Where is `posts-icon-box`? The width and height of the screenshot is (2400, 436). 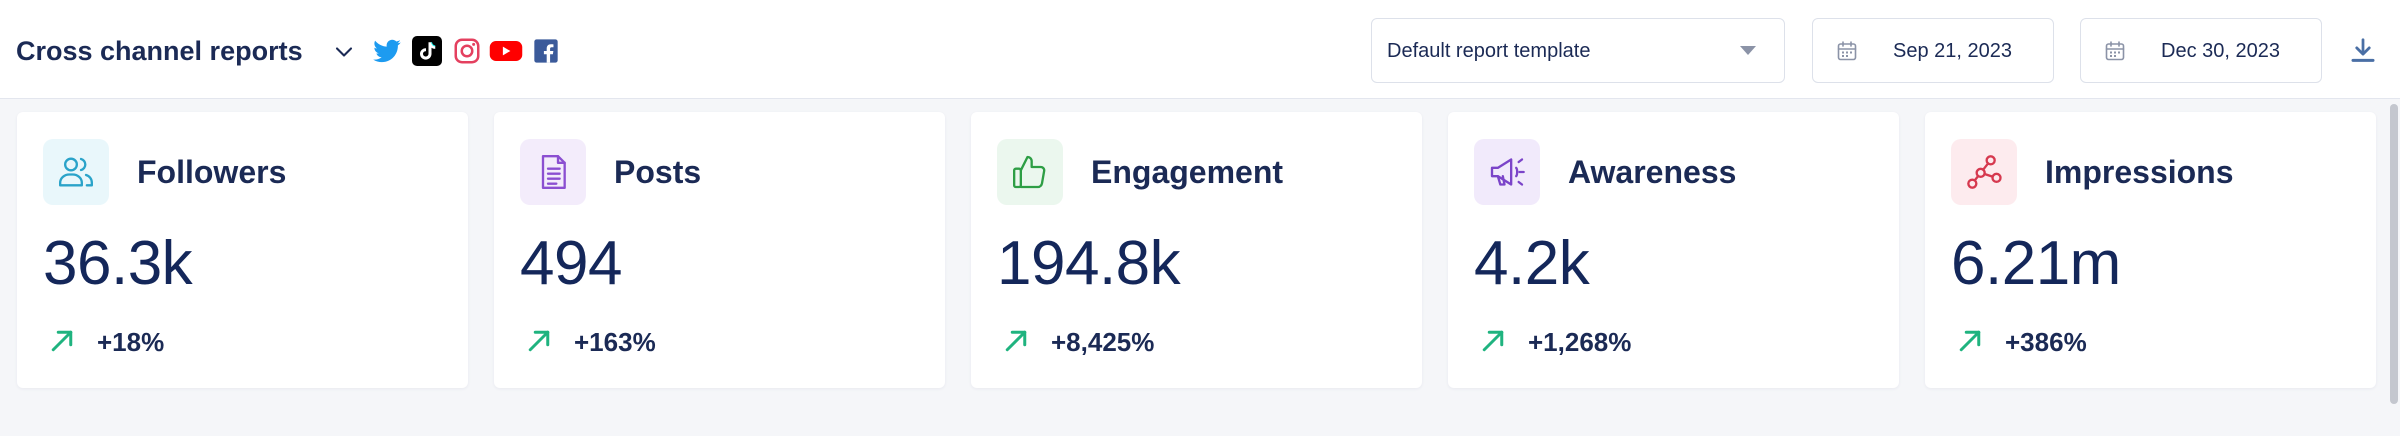
posts-icon-box is located at coordinates (553, 172).